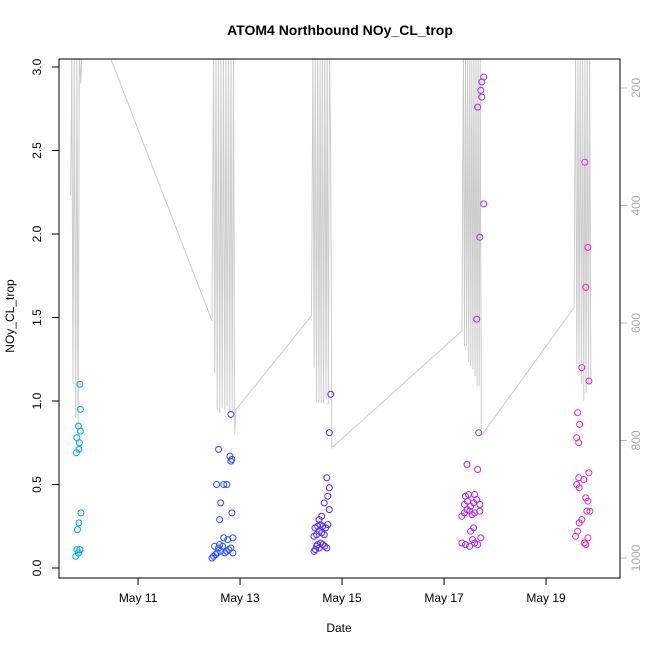 The image size is (650, 650). I want to click on right-tick-label: 800, so click(636, 440).